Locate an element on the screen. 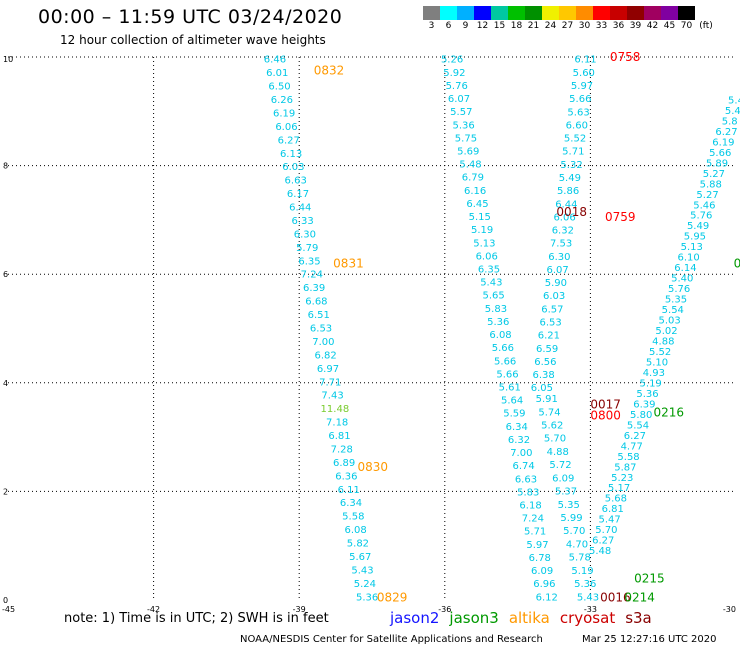 The width and height of the screenshot is (740, 650). swh-value: 6.51 is located at coordinates (319, 315).